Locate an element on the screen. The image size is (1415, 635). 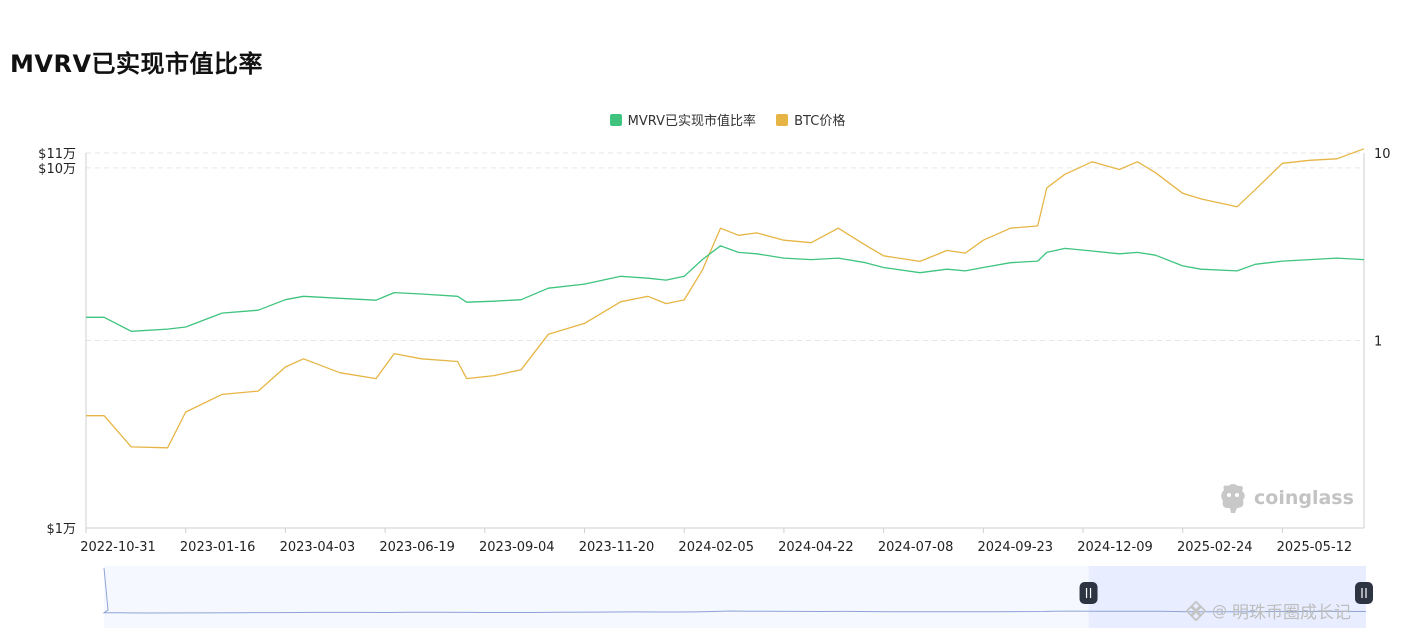
x-tick-label: 2023-09-04 is located at coordinates (517, 547).